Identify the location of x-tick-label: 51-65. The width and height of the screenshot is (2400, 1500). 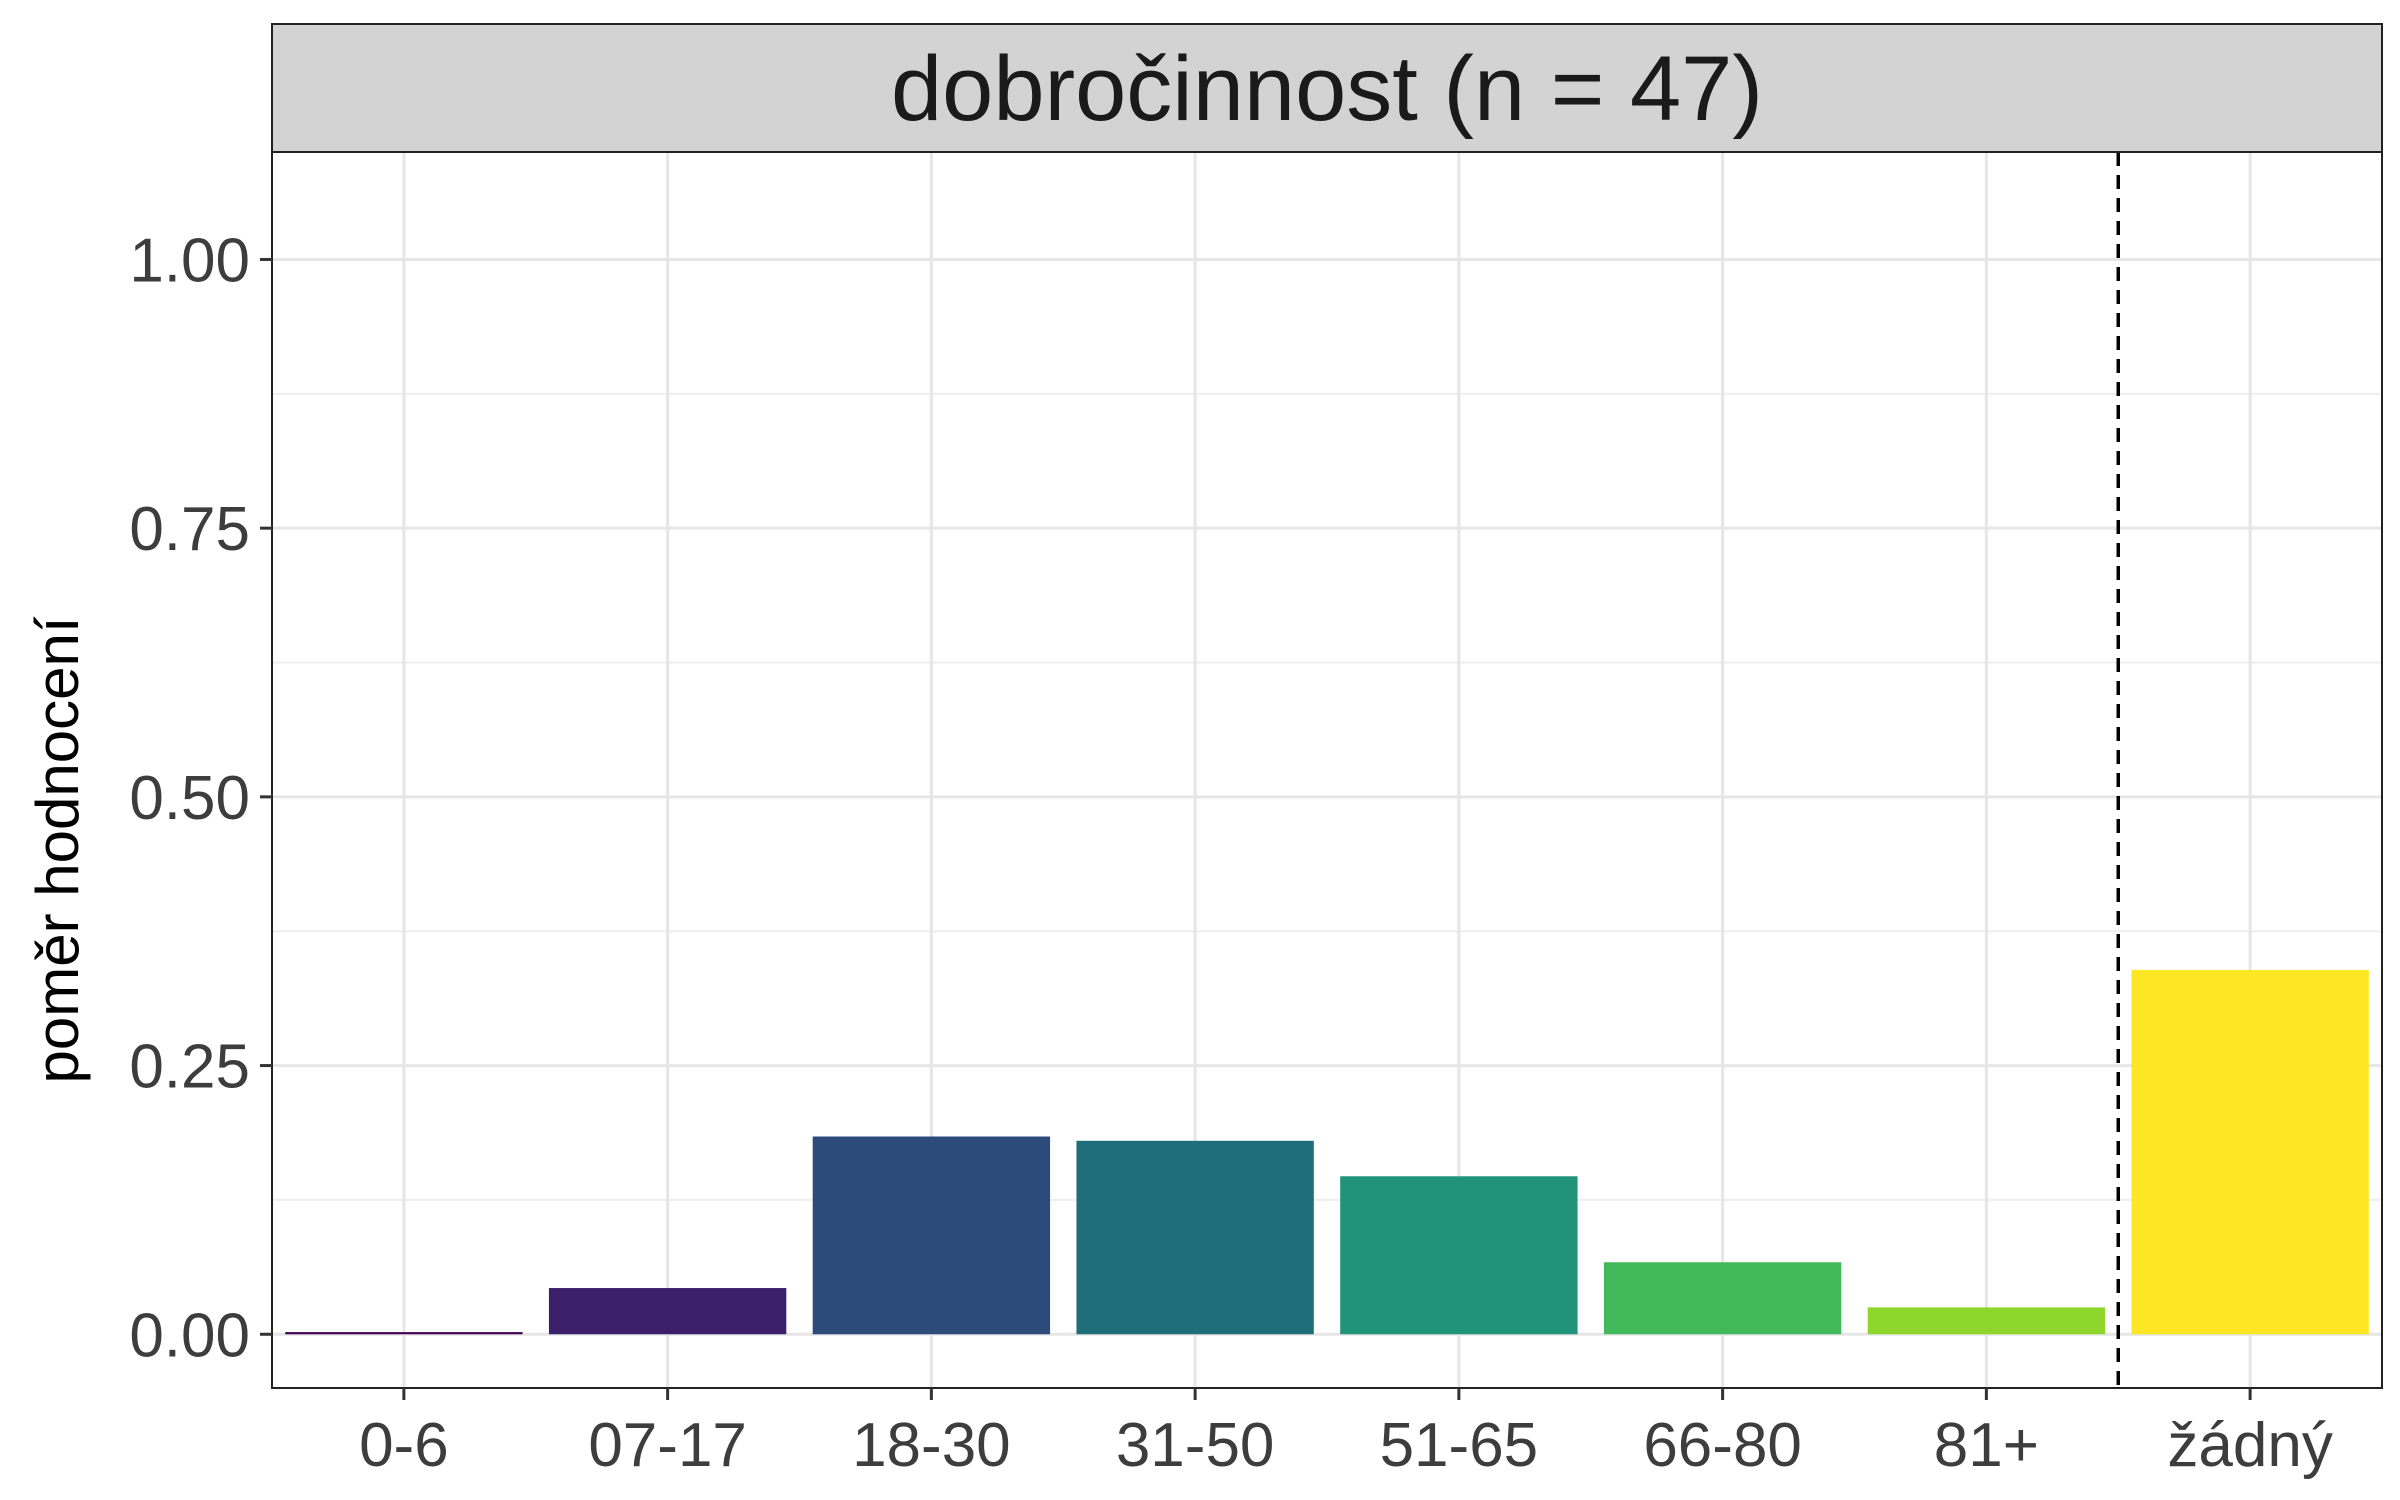
(1459, 1445).